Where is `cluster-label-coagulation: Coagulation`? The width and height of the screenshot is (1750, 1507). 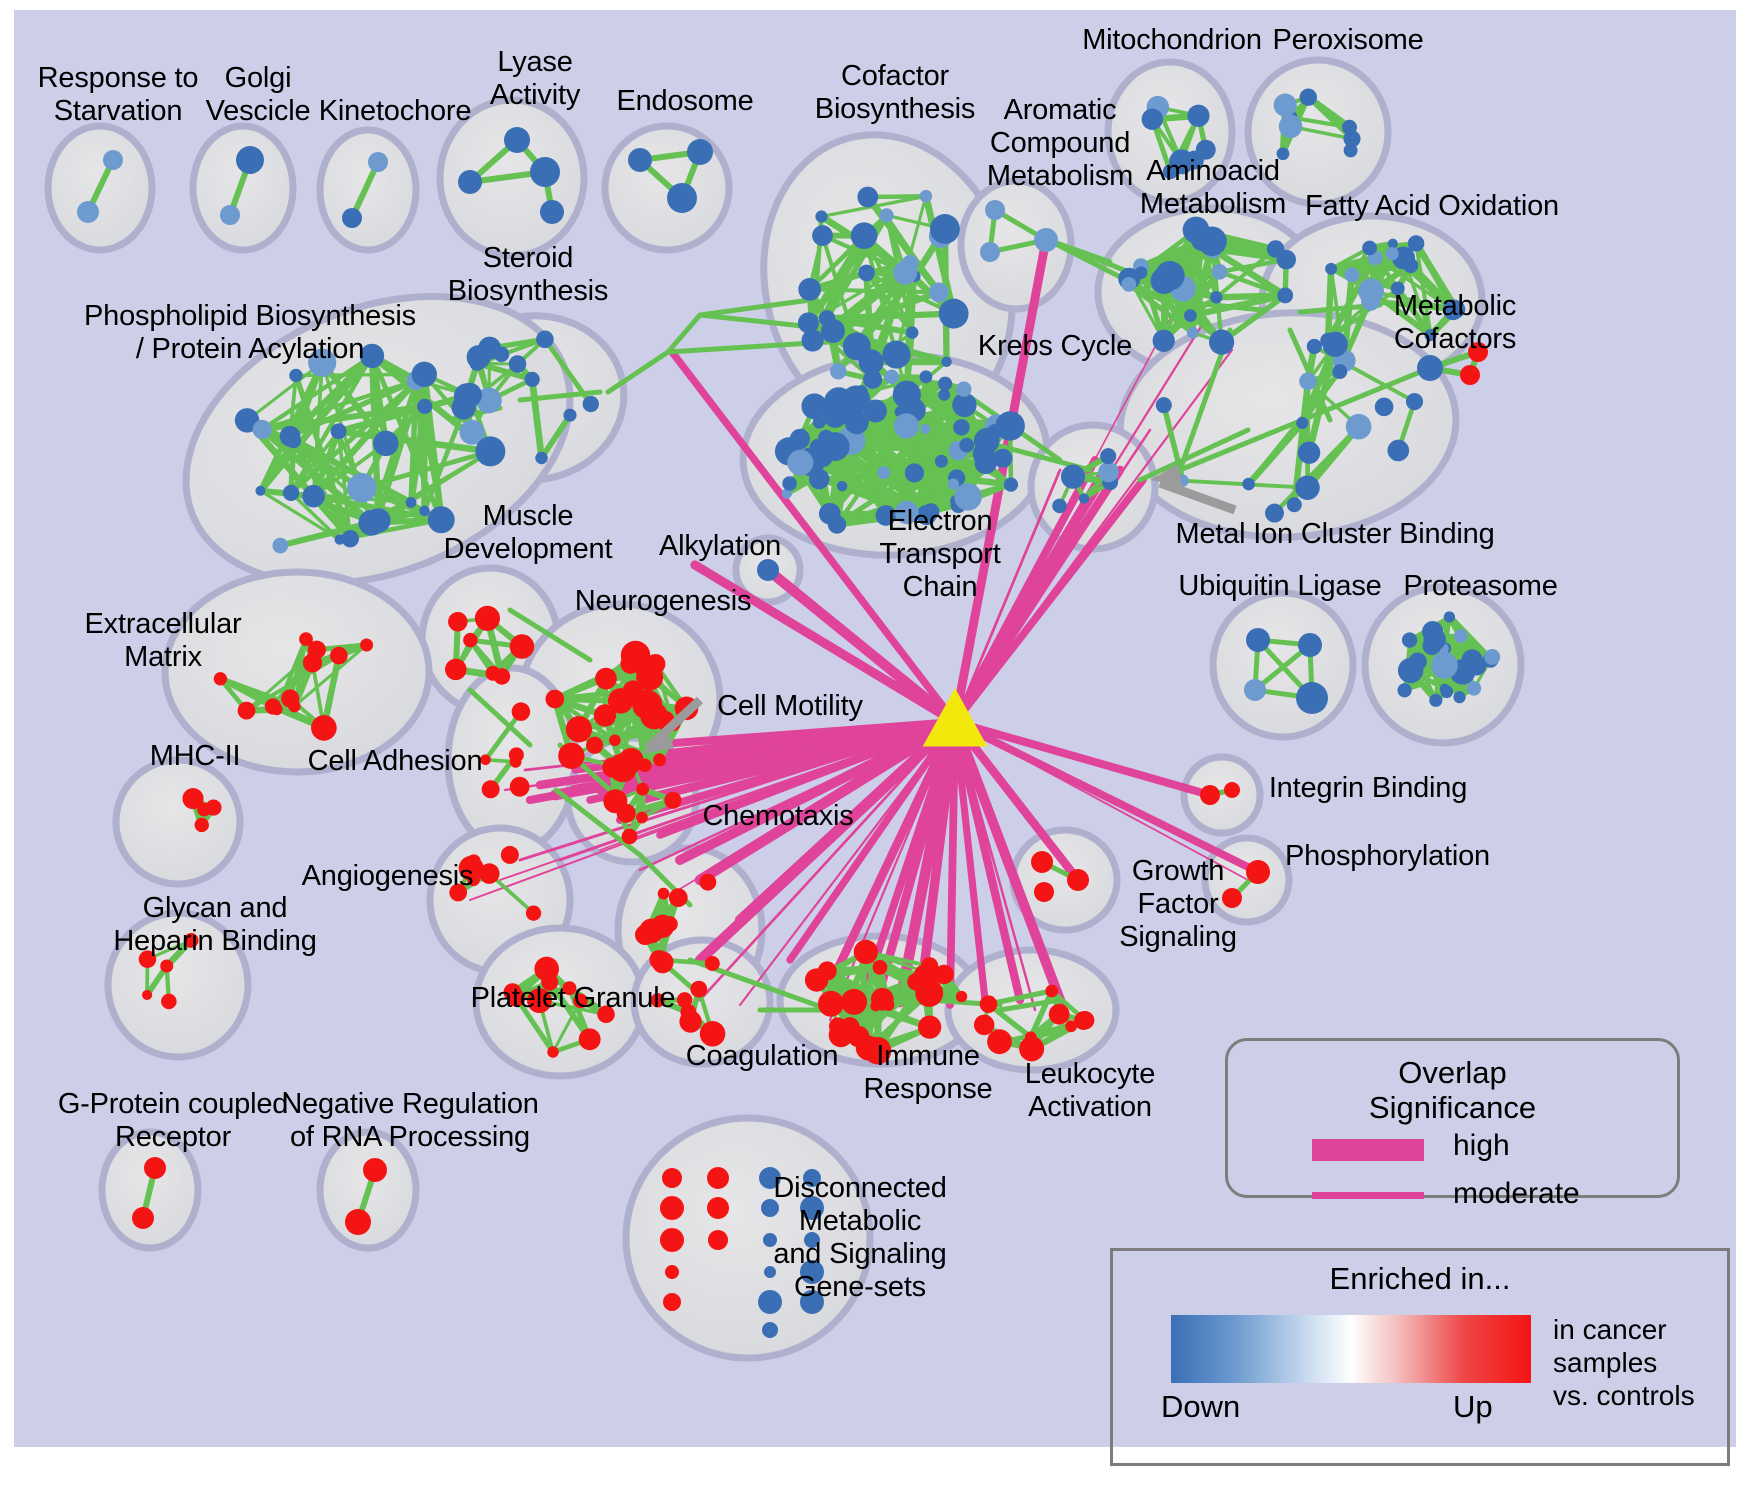 cluster-label-coagulation: Coagulation is located at coordinates (762, 1056).